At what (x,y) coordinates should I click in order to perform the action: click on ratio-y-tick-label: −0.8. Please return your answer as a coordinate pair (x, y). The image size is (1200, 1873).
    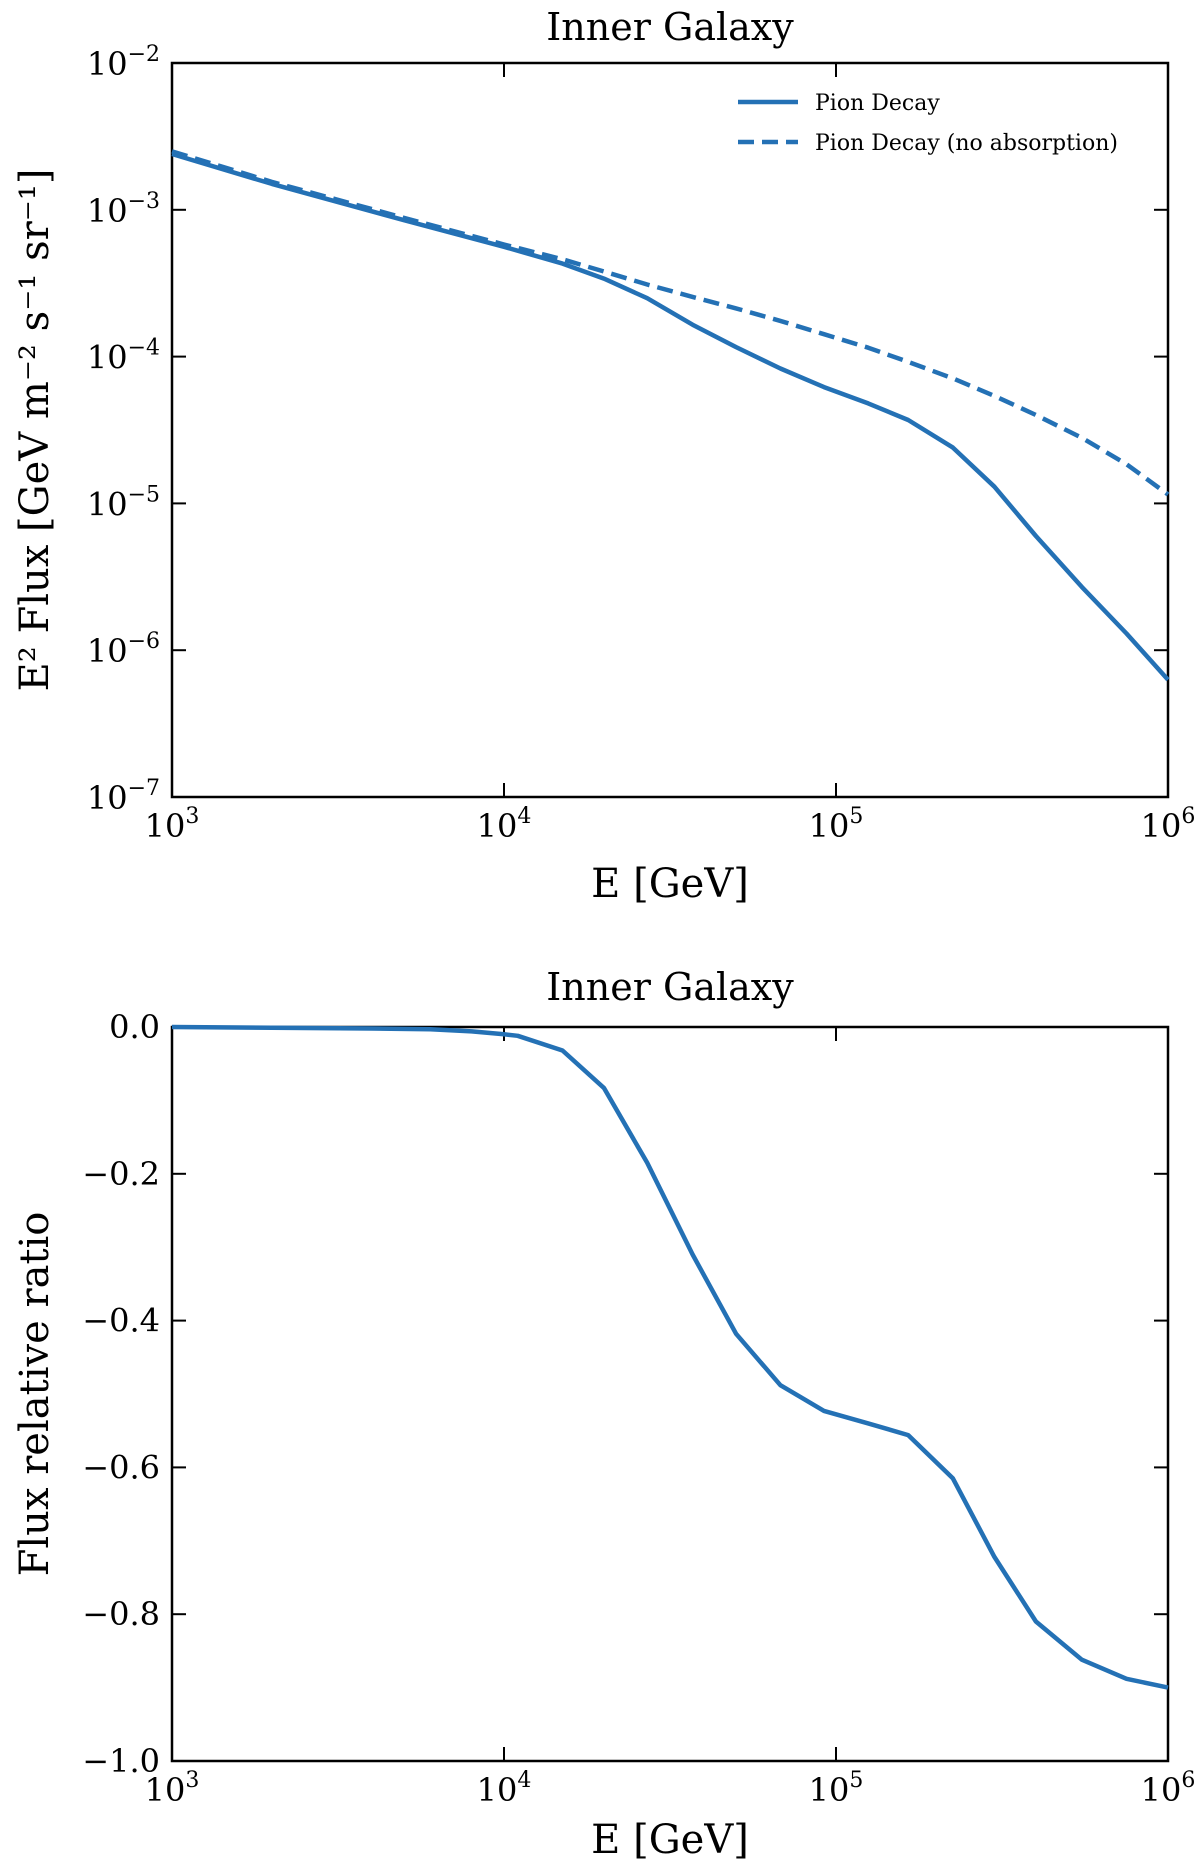
    Looking at the image, I should click on (121, 1614).